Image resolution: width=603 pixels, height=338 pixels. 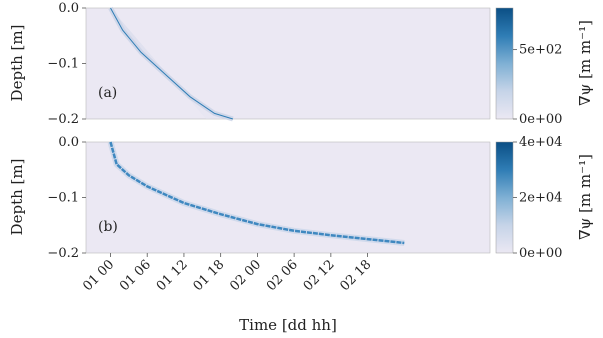 What do you see at coordinates (282, 275) in the screenshot?
I see `x-tick-label: 02 06` at bounding box center [282, 275].